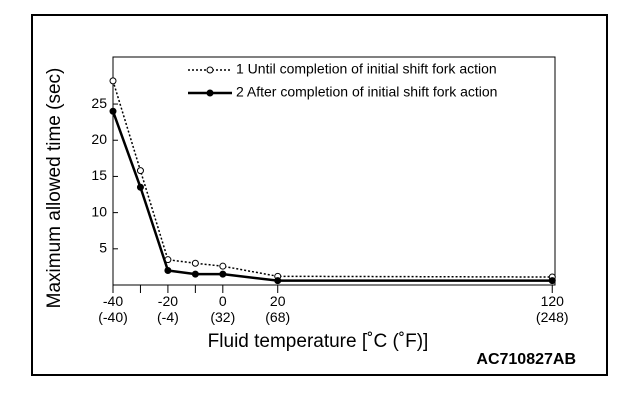  What do you see at coordinates (99, 211) in the screenshot?
I see `y-tick-label: 10` at bounding box center [99, 211].